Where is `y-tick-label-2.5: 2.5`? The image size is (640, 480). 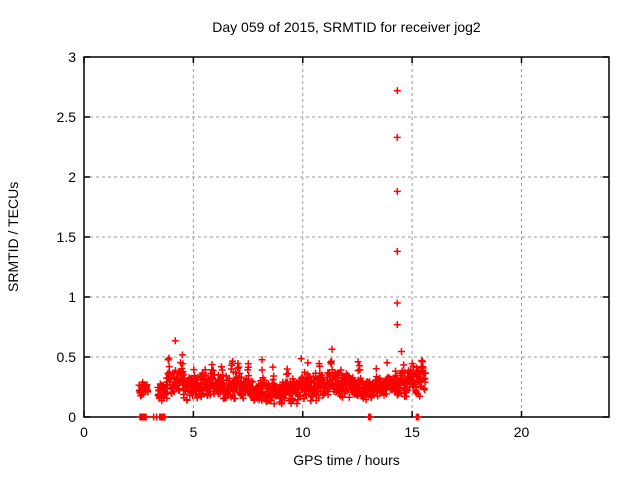 y-tick-label-2.5: 2.5 is located at coordinates (66, 117).